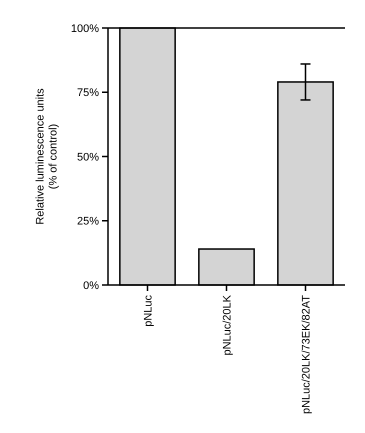  I want to click on x-tick-label: pNLuc/20LK, so click(227, 325).